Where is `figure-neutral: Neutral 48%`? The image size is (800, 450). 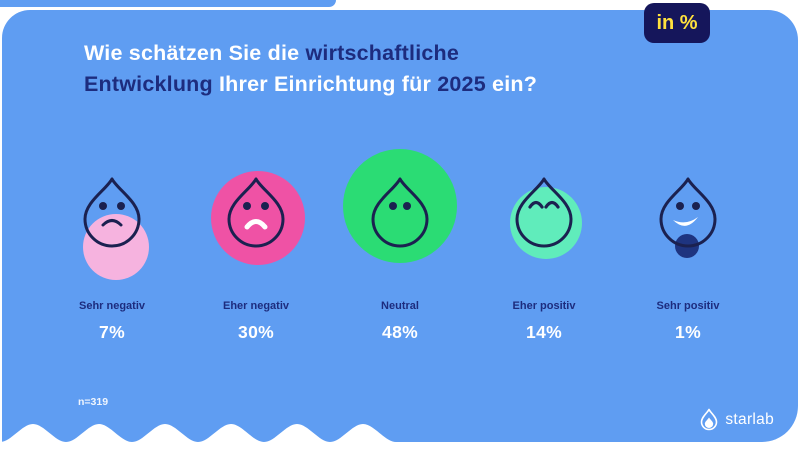 figure-neutral: Neutral 48% is located at coordinates (400, 244).